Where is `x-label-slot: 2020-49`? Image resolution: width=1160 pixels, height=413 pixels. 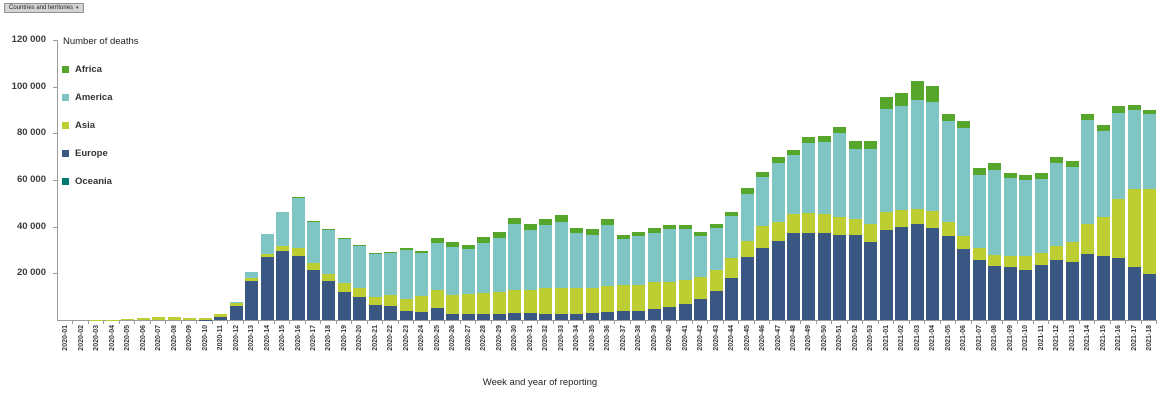
x-label-slot: 2020-49 is located at coordinates (808, 338).